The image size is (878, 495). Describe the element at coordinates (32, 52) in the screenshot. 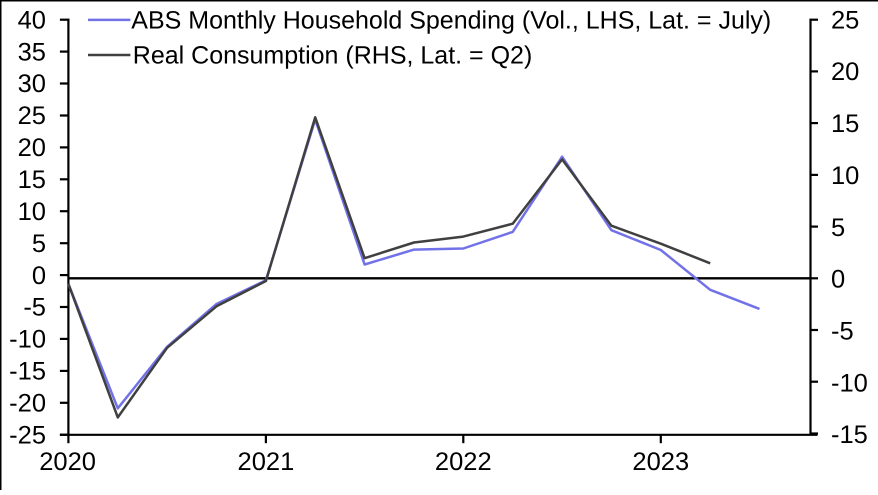

I see `svg-text: 35` at that location.